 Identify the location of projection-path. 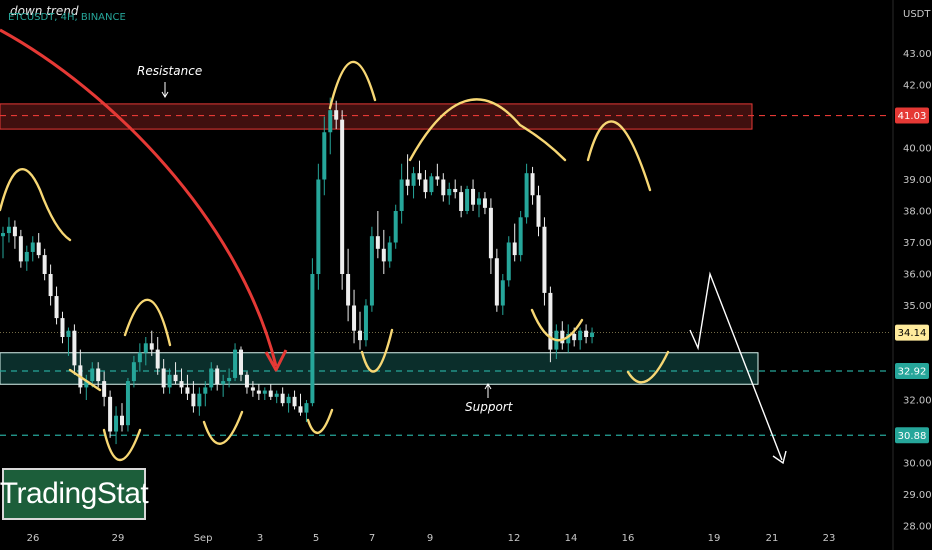
(736, 366).